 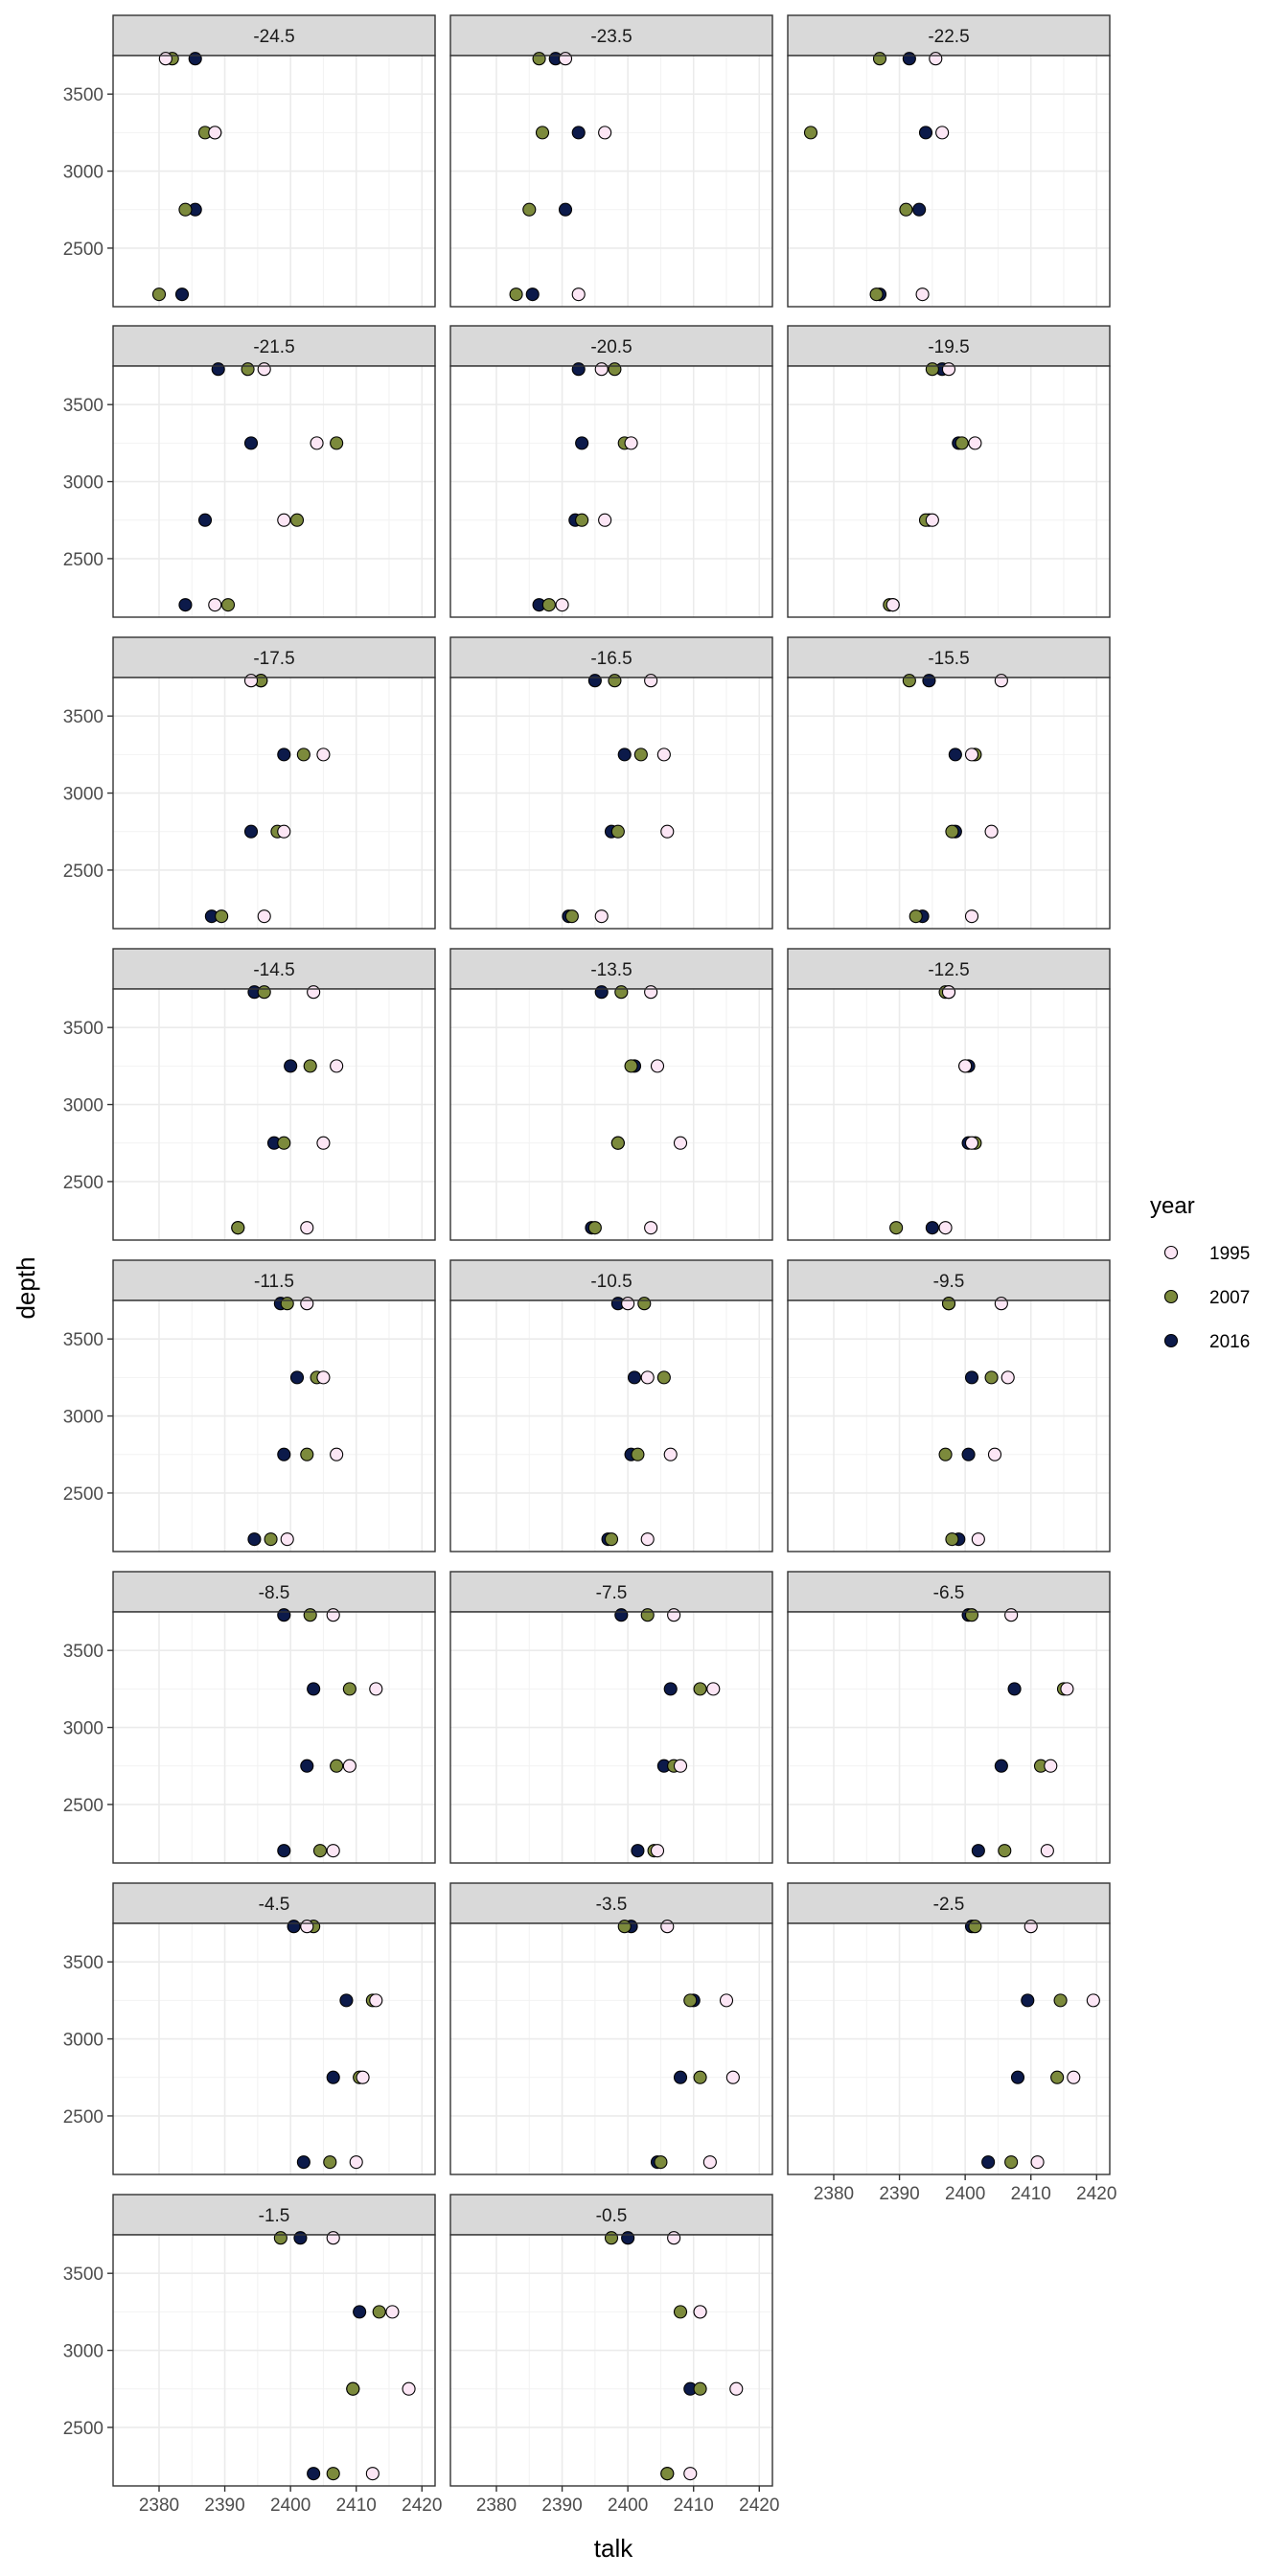 I want to click on legend-label-2007: 2007, so click(x=1229, y=1298).